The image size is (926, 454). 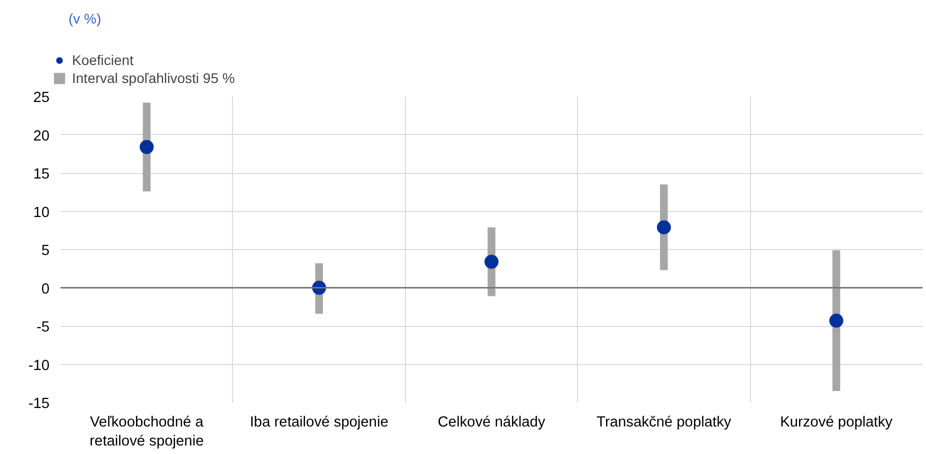 What do you see at coordinates (45, 289) in the screenshot?
I see `y-tick-label: 0` at bounding box center [45, 289].